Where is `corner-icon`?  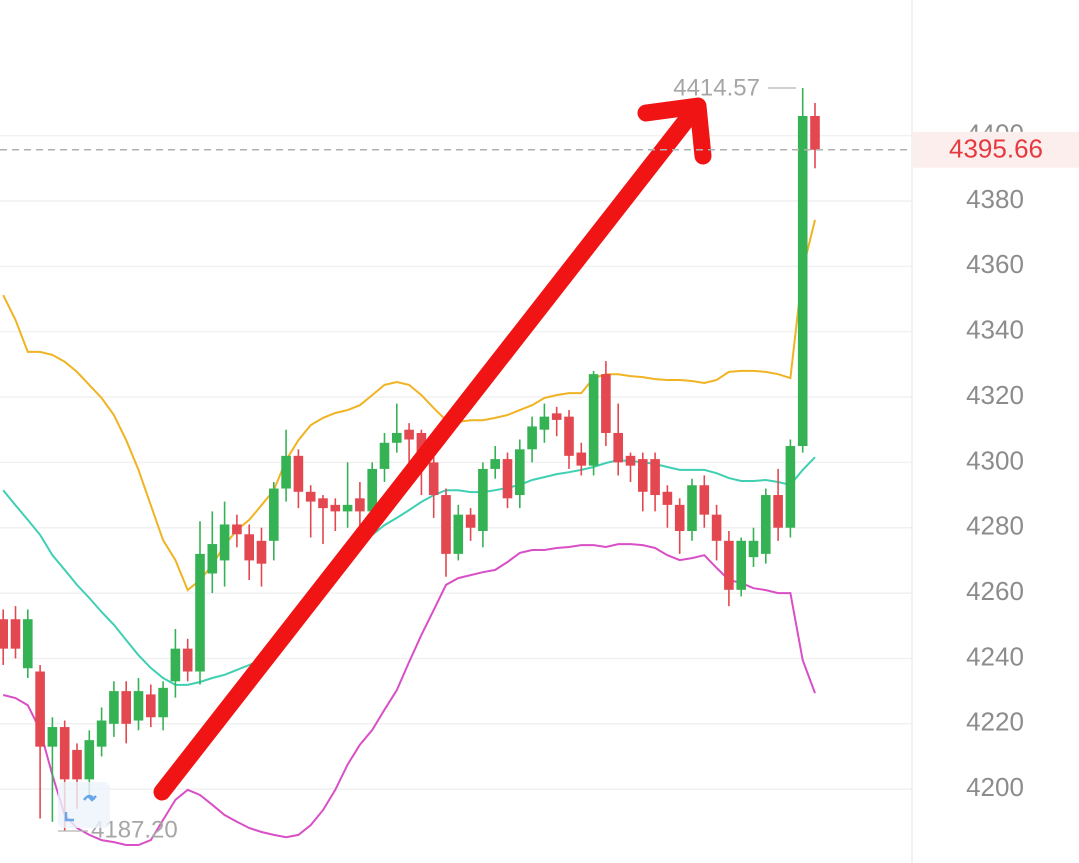 corner-icon is located at coordinates (84, 805).